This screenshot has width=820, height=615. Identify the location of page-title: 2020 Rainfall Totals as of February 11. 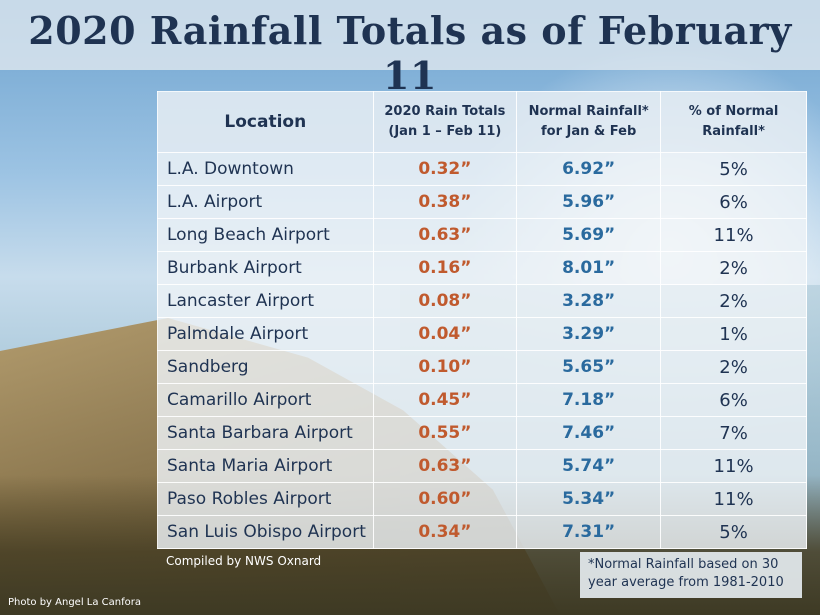
(410, 53).